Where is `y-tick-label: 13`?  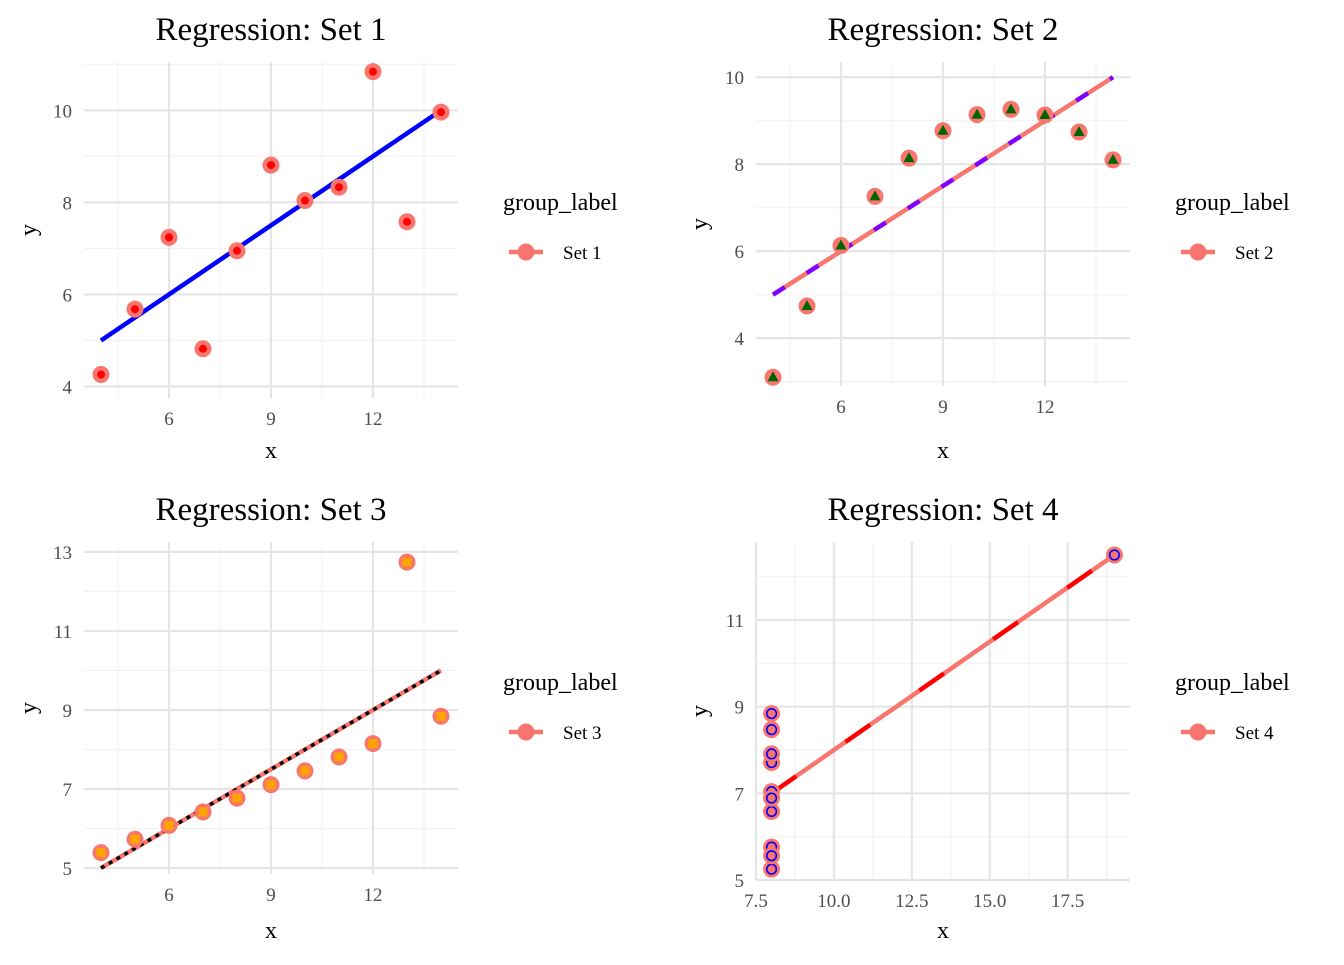
y-tick-label: 13 is located at coordinates (62, 553).